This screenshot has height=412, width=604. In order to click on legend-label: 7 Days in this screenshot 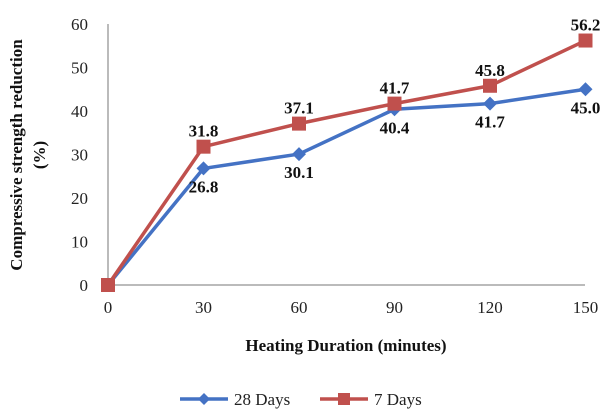, I will do `click(398, 399)`.